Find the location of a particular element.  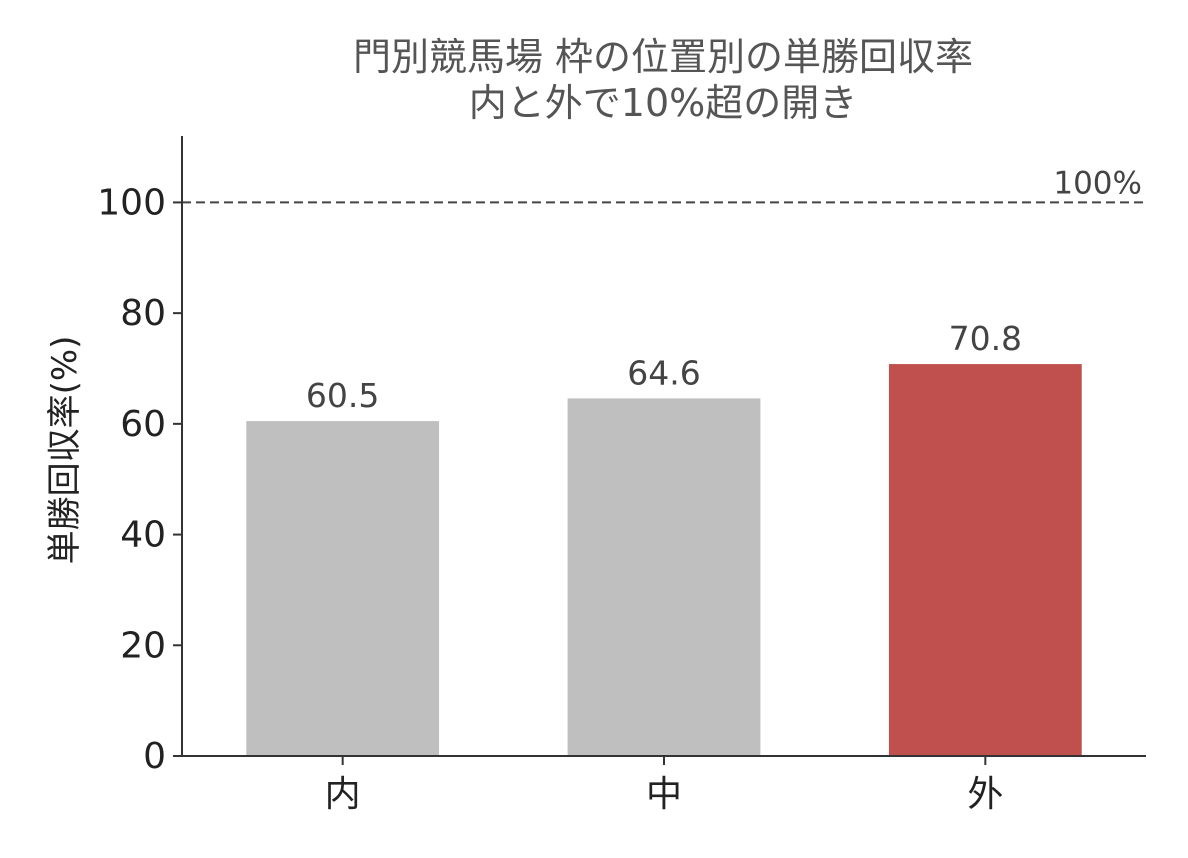

chart-title: 門別競馬場 枠の位置別の単勝回収率 内と外で10%超の開き is located at coordinates (663, 80).